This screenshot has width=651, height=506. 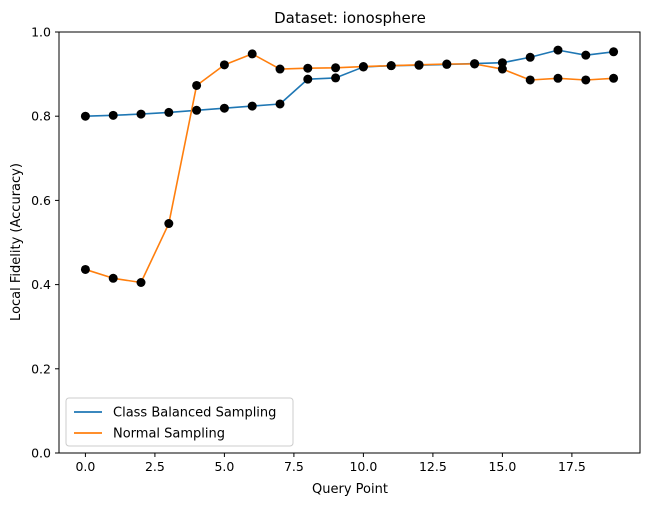 What do you see at coordinates (433, 466) in the screenshot?
I see `x-tick-label: 12.5` at bounding box center [433, 466].